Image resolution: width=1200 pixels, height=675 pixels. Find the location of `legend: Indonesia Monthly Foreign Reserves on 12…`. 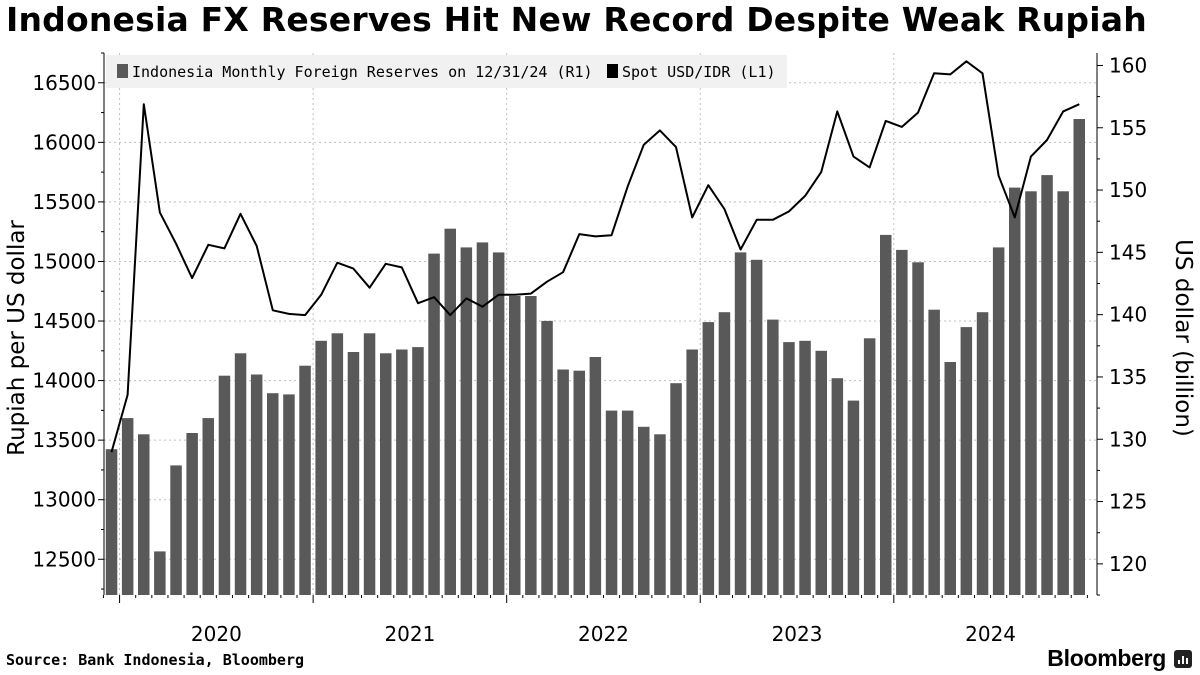

legend: Indonesia Monthly Foreign Reserves on 12… is located at coordinates (446, 71).